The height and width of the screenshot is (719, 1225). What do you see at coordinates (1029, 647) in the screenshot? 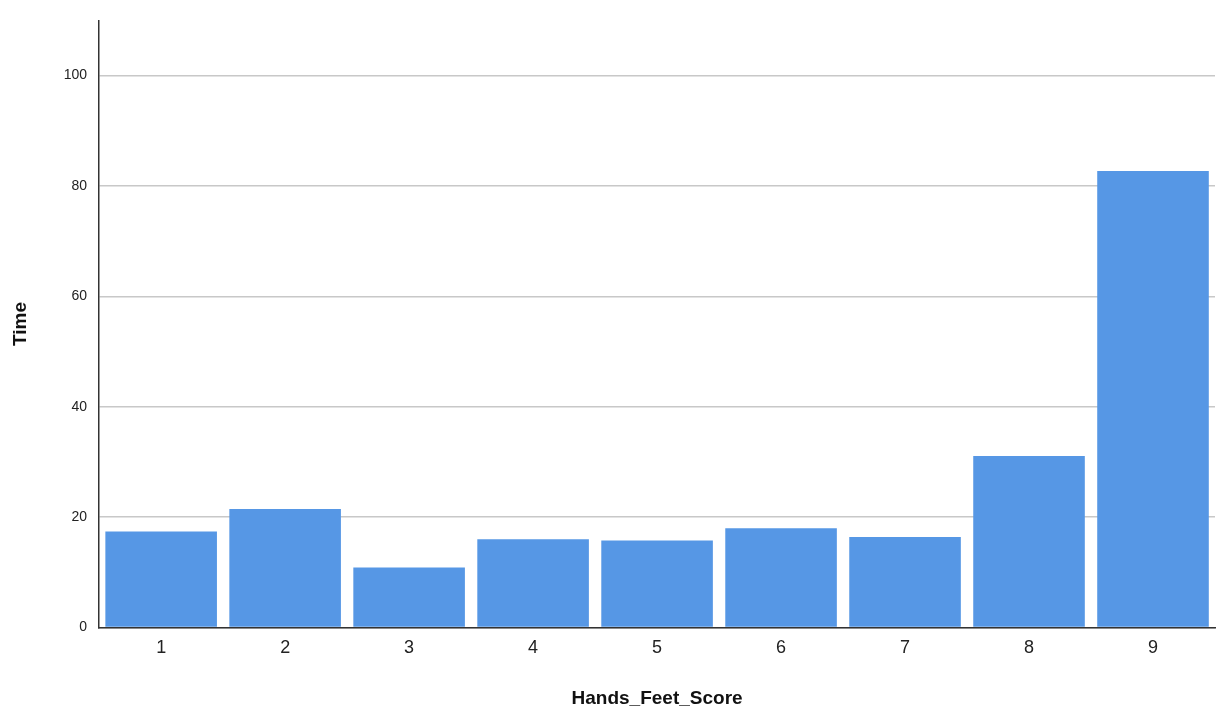
I see `x-tick-label: 8` at bounding box center [1029, 647].